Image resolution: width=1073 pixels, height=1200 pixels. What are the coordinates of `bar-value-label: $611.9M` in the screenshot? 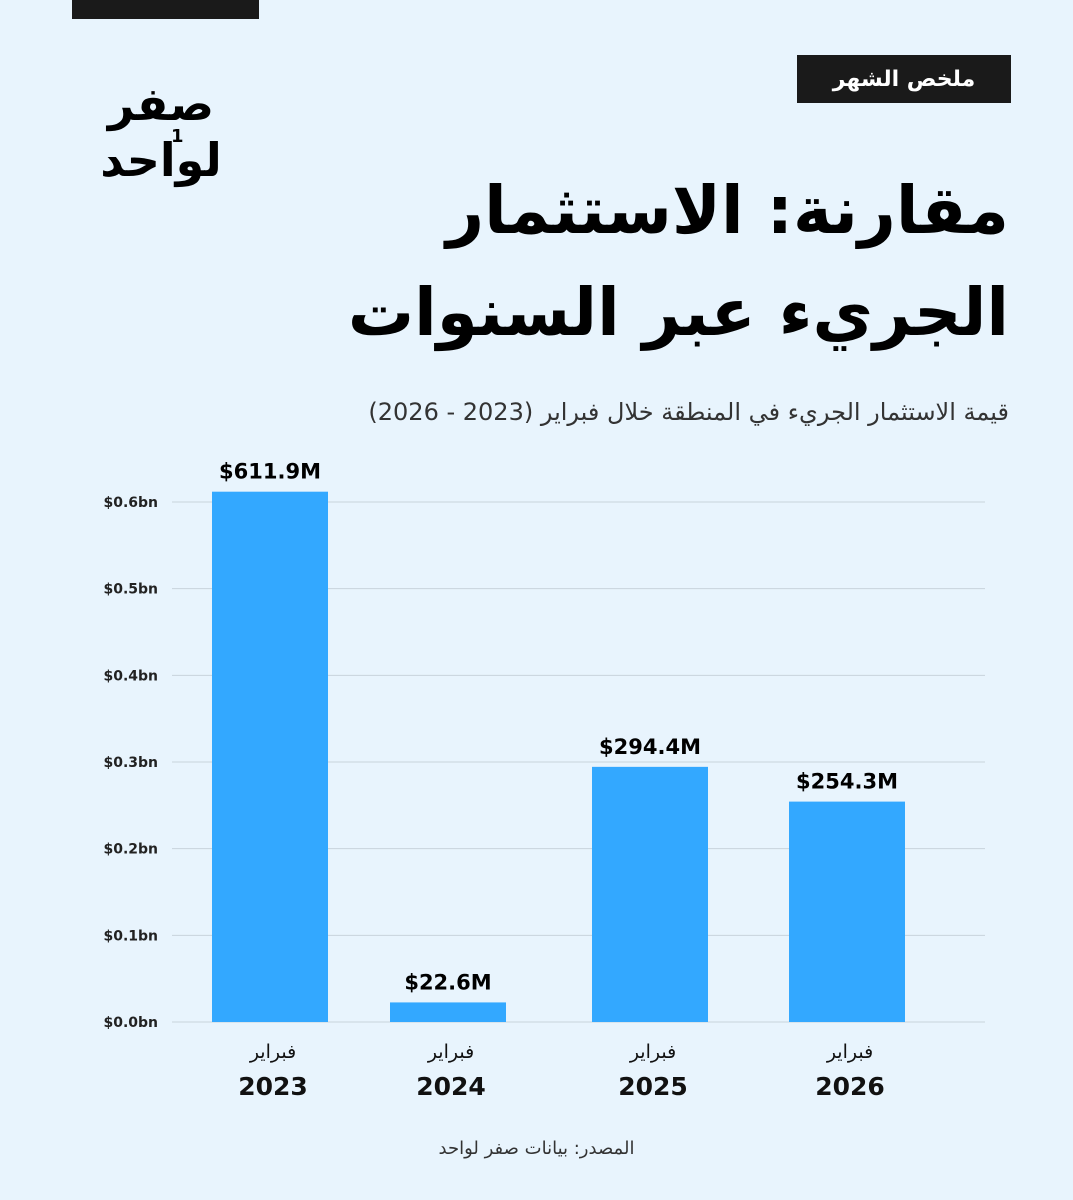 It's located at (270, 472).